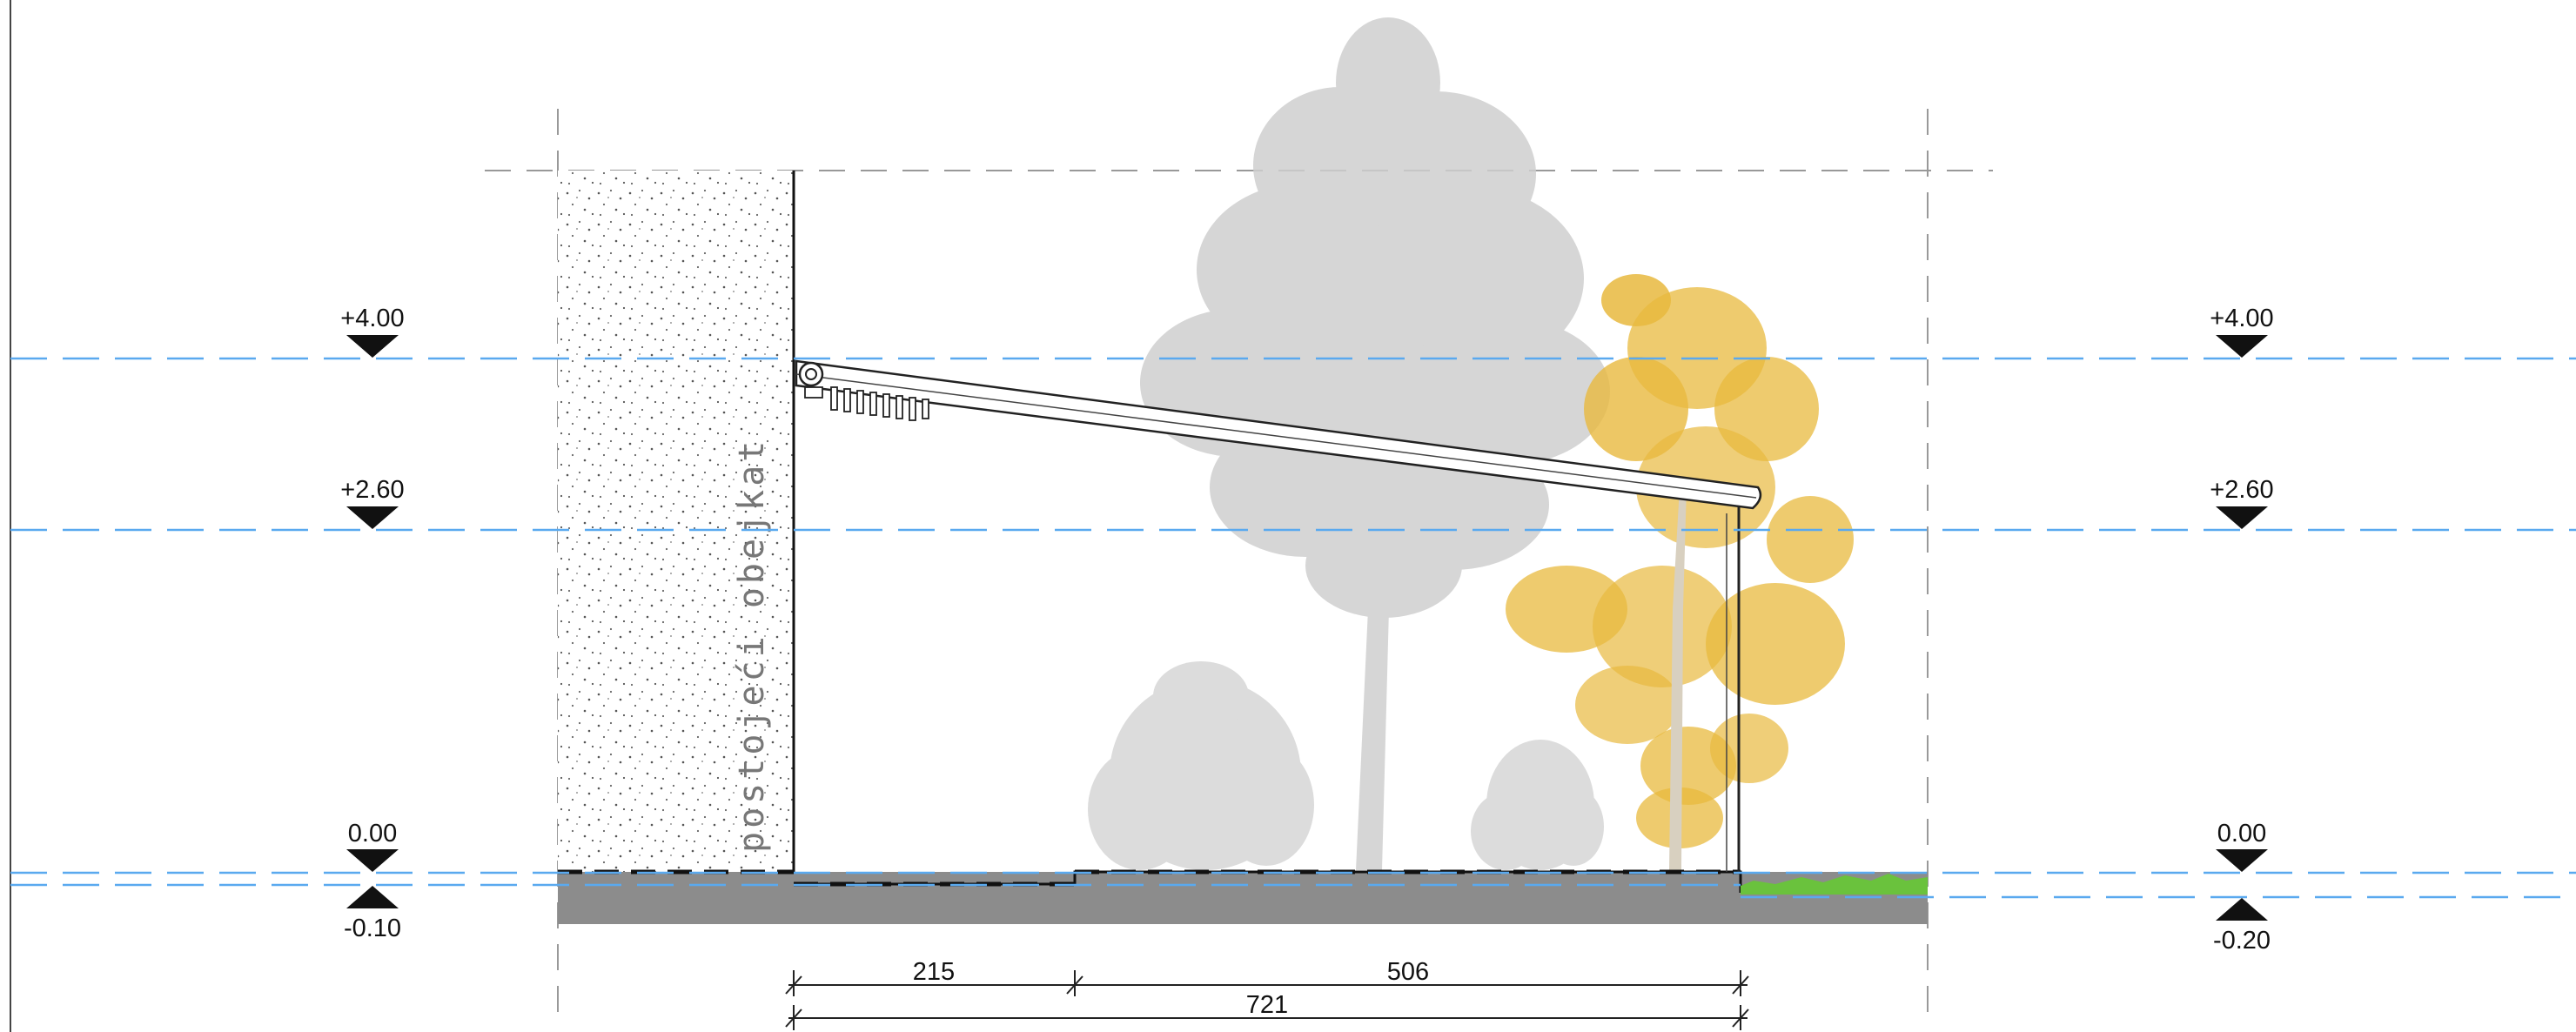 Image resolution: width=2576 pixels, height=1032 pixels. I want to click on level-marker-left-2-60: +2.60, so click(373, 502).